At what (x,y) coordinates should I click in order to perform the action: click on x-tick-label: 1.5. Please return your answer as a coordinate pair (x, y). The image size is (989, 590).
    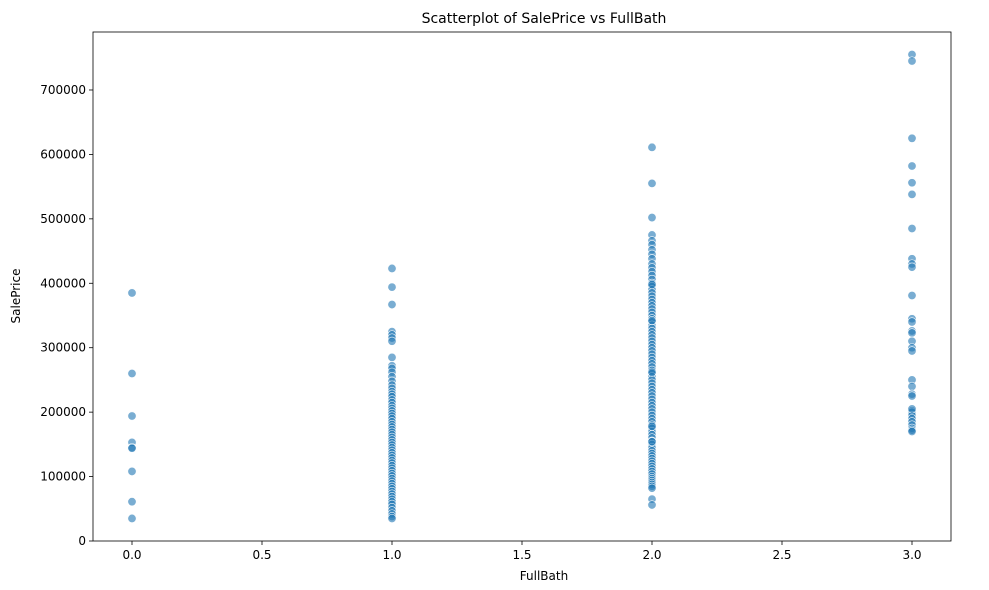
    Looking at the image, I should click on (521, 555).